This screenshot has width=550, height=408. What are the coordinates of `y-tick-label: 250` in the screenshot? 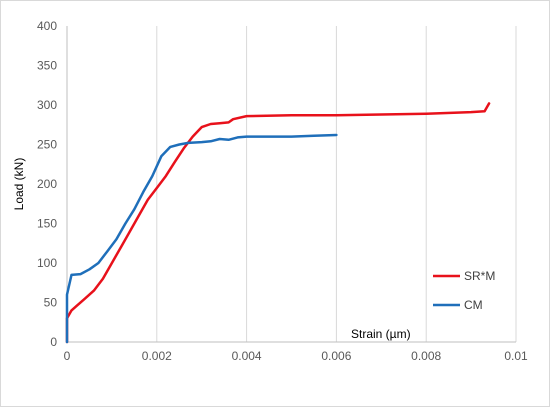 It's located at (47, 145).